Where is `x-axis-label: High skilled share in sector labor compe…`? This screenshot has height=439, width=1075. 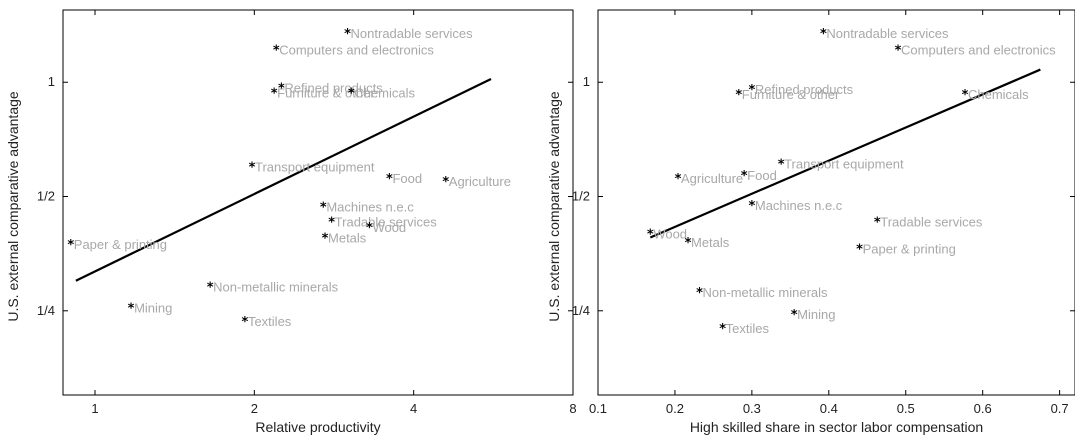
x-axis-label: High skilled share in sector labor compe… is located at coordinates (836, 427).